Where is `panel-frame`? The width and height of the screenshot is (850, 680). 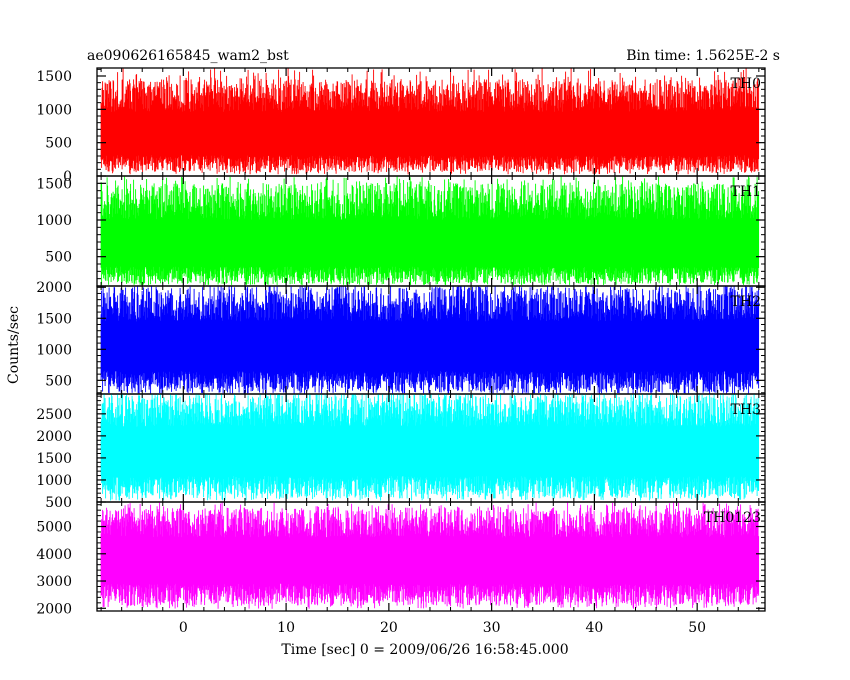 panel-frame is located at coordinates (431, 556).